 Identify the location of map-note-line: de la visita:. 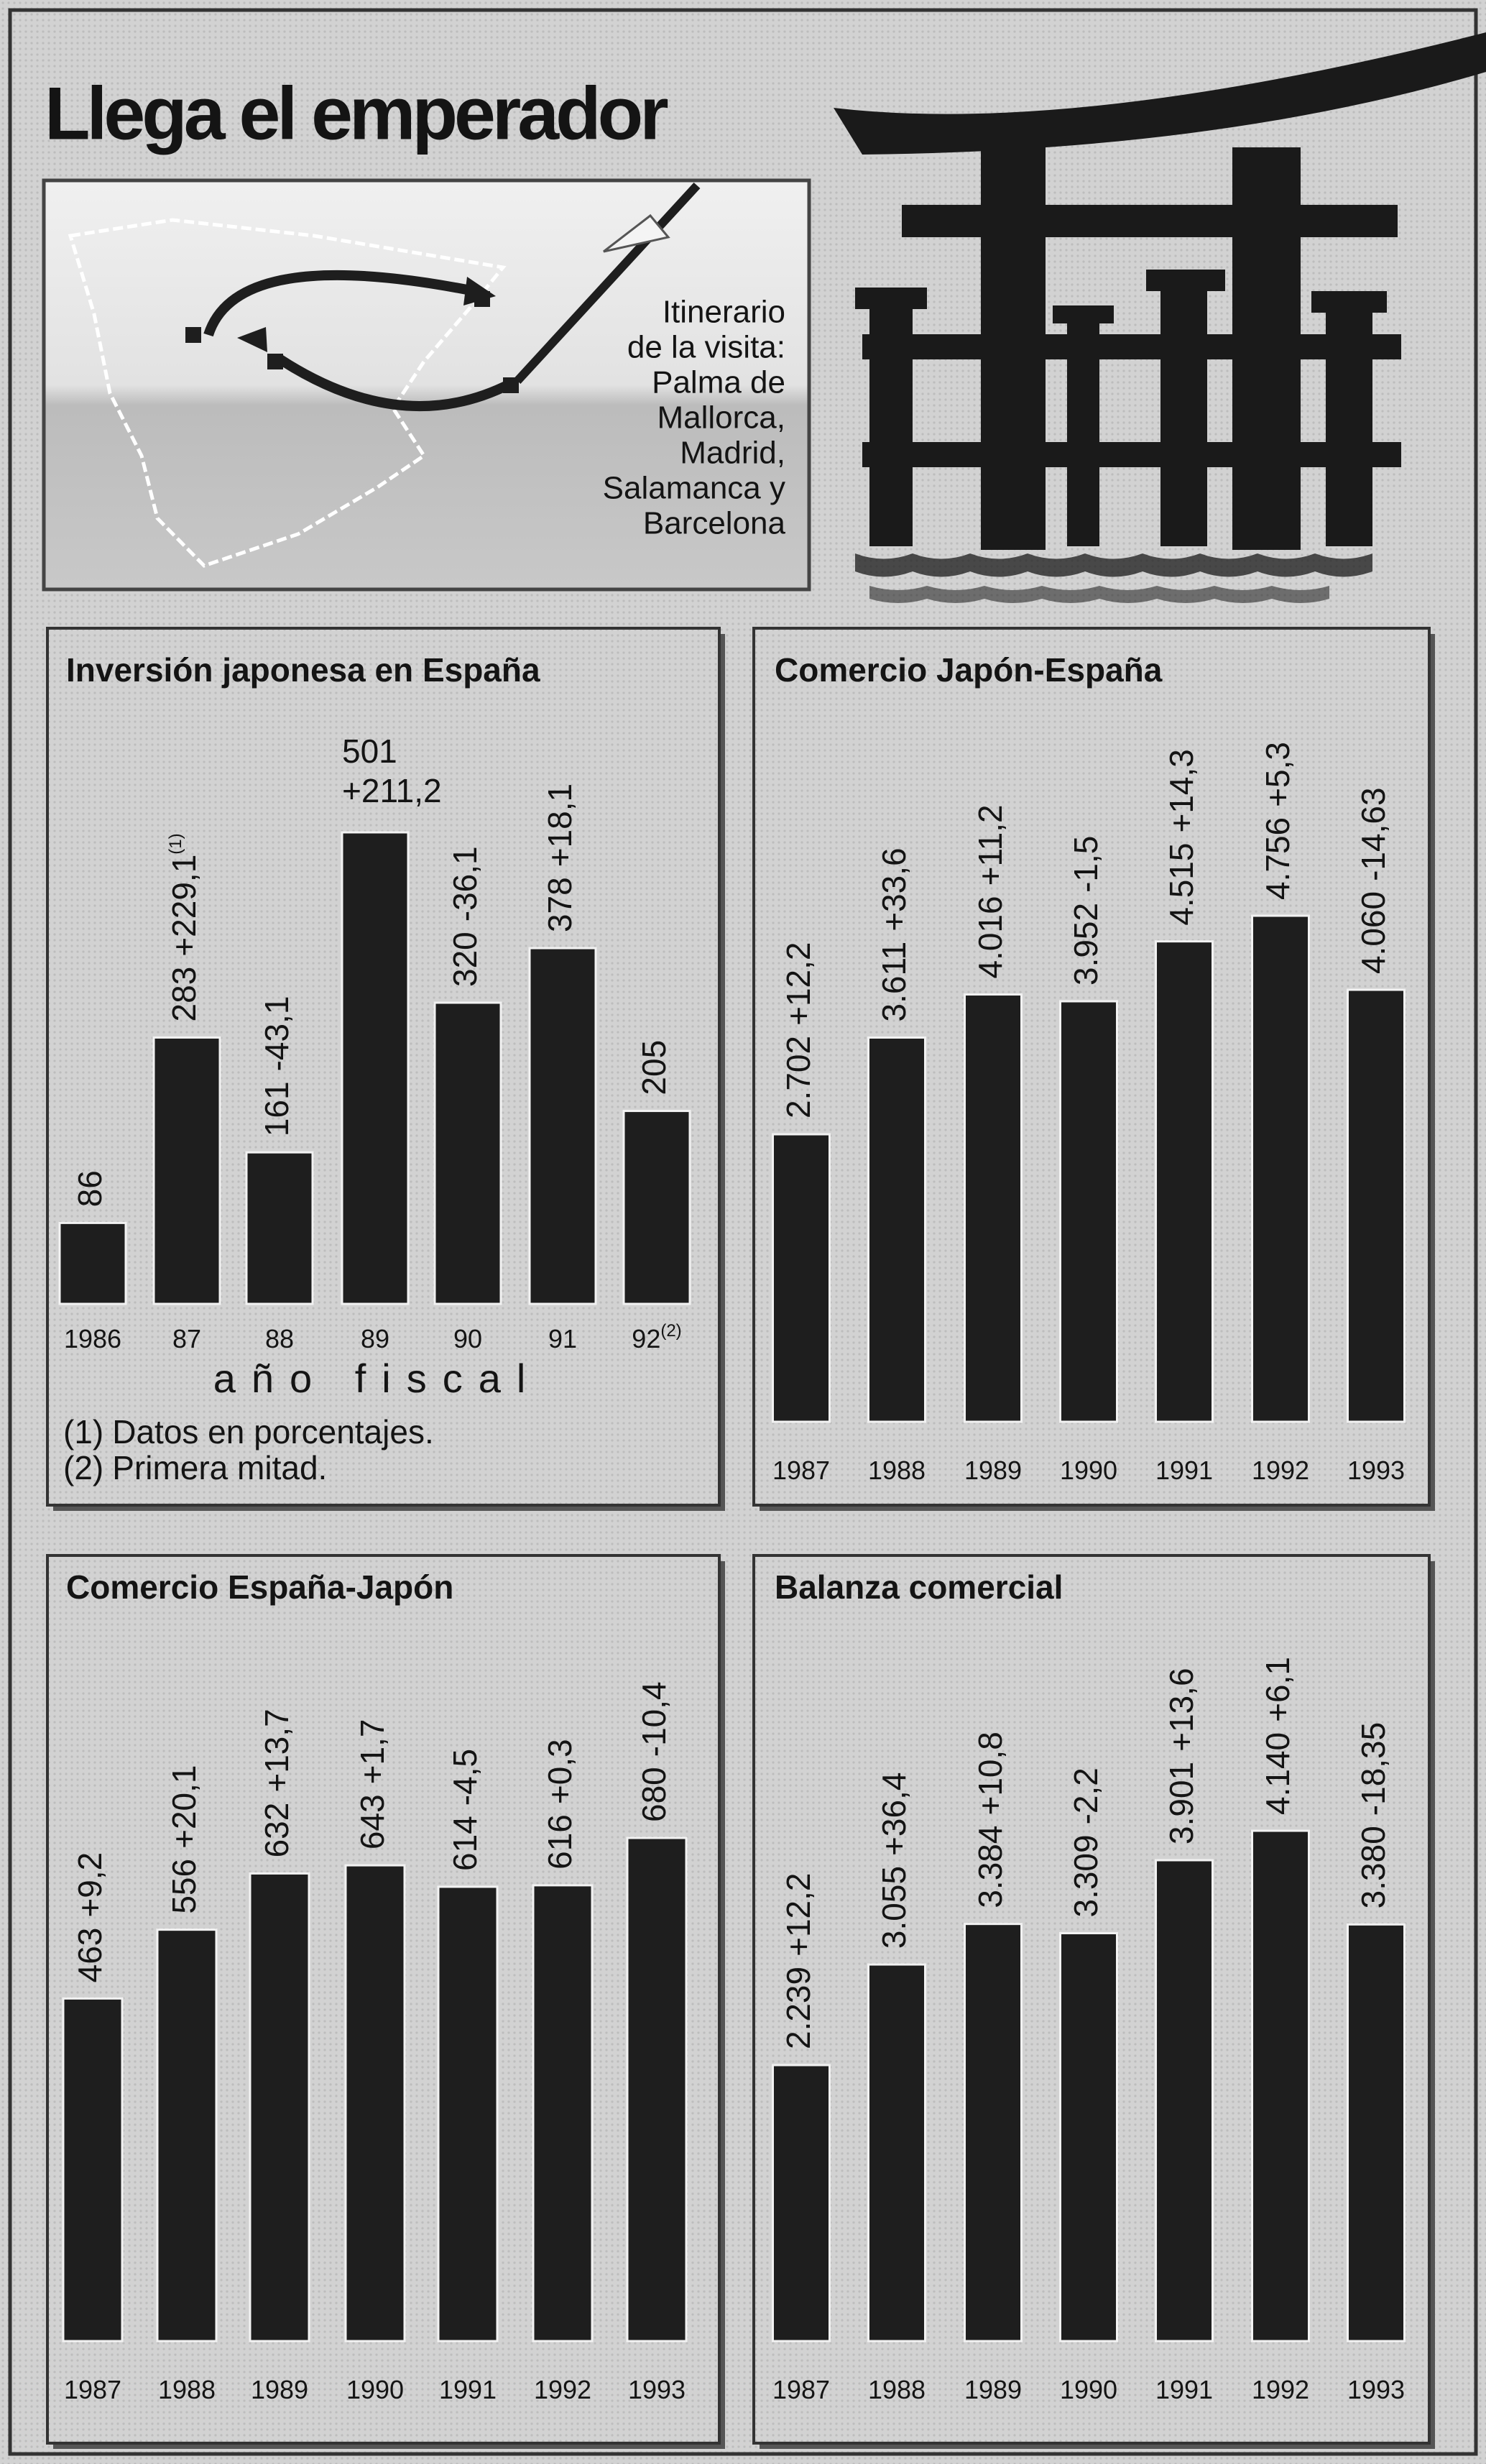
(706, 347).